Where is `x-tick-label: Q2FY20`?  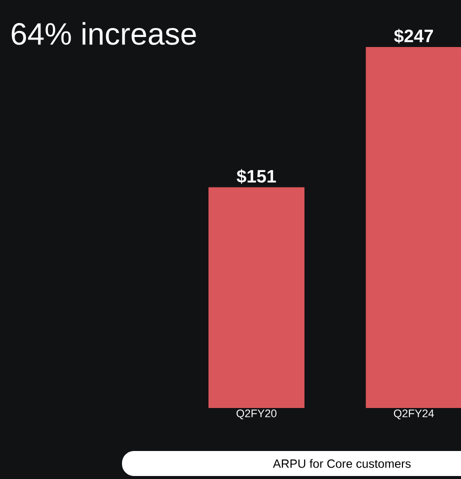
x-tick-label: Q2FY20 is located at coordinates (256, 415).